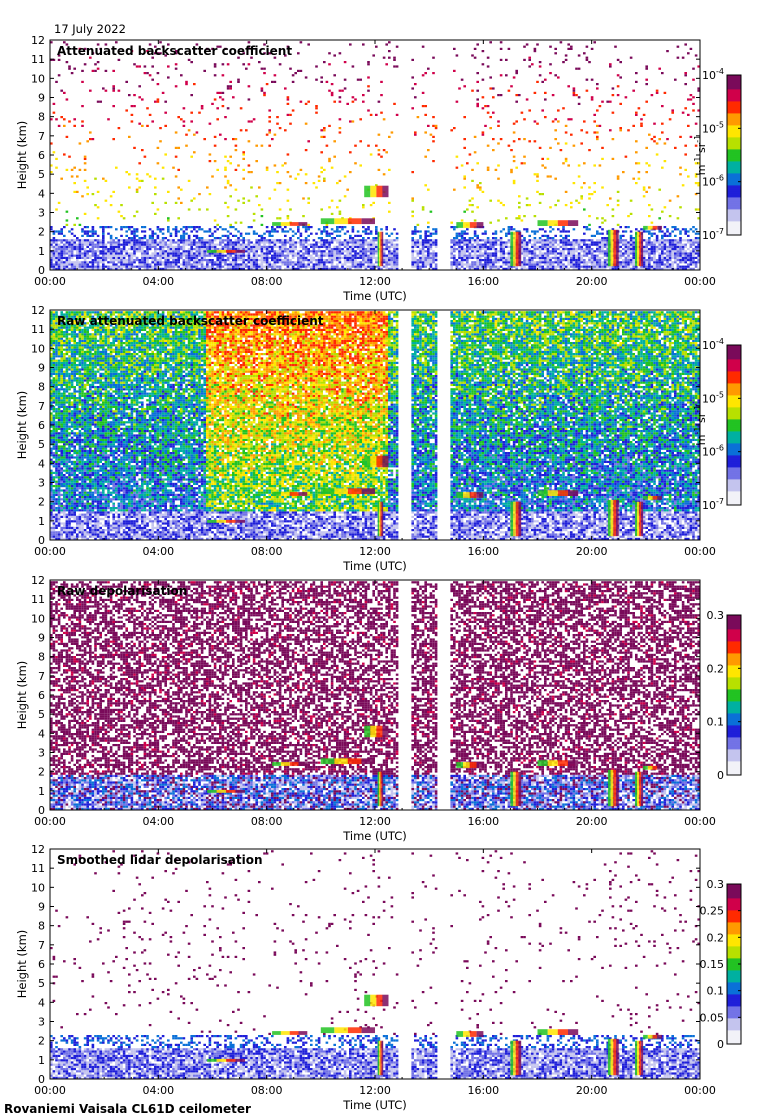  What do you see at coordinates (122, 591) in the screenshot?
I see `panel-title: Raw depolarisation` at bounding box center [122, 591].